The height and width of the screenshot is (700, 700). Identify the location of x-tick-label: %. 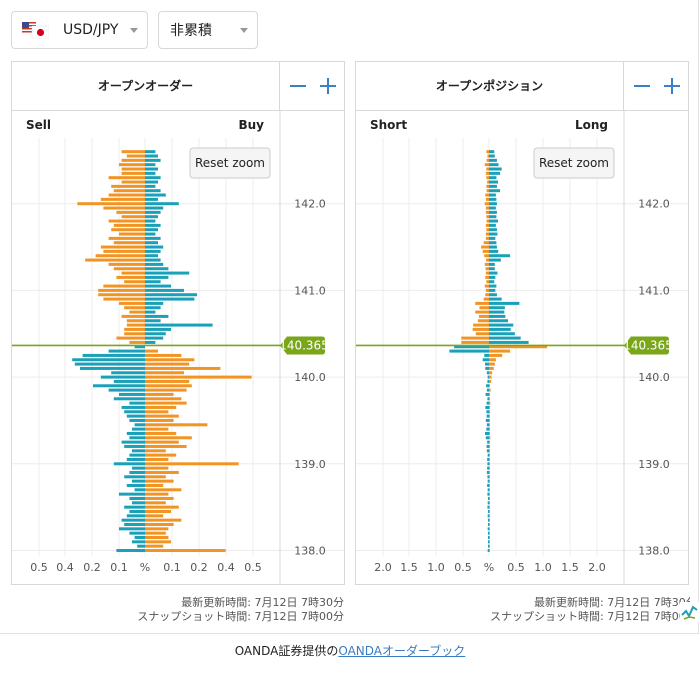
(489, 567).